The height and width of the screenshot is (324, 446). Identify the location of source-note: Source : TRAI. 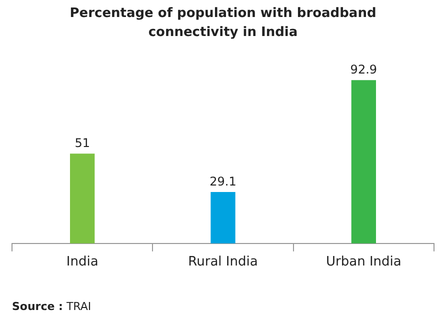
(52, 306).